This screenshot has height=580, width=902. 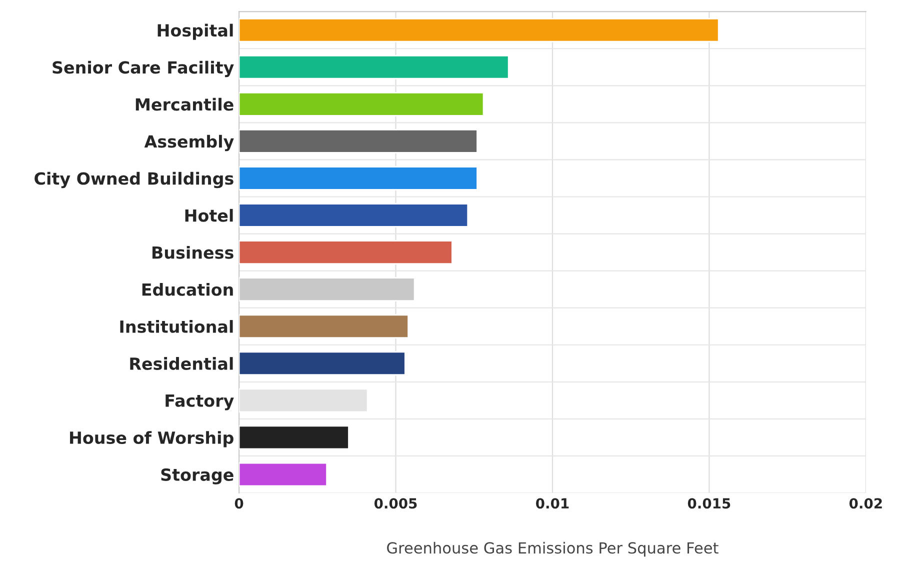 What do you see at coordinates (200, 402) in the screenshot?
I see `y-tick-label: Factory` at bounding box center [200, 402].